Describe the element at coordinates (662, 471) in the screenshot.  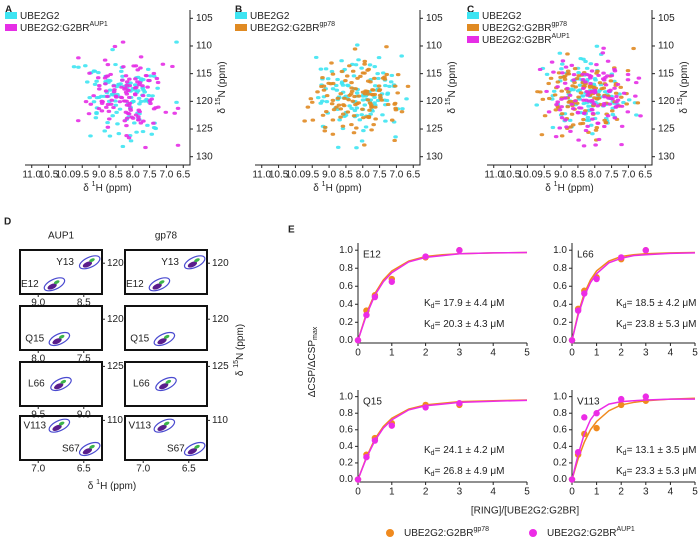
I see `kd-label-part: = 23.3 ± 5.3 μM` at that location.